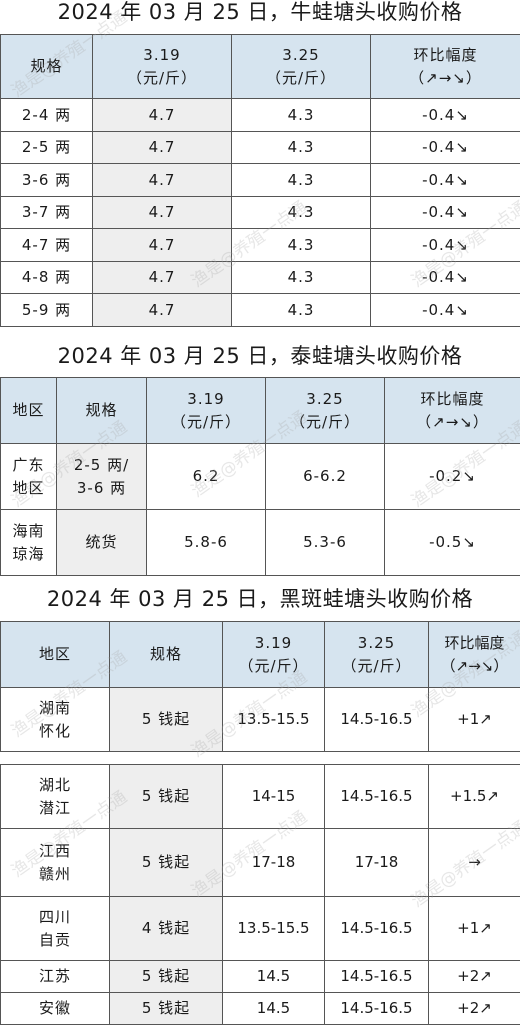 The image size is (520, 1025). Describe the element at coordinates (55, 1009) in the screenshot. I see `region-cell: 安徽` at that location.